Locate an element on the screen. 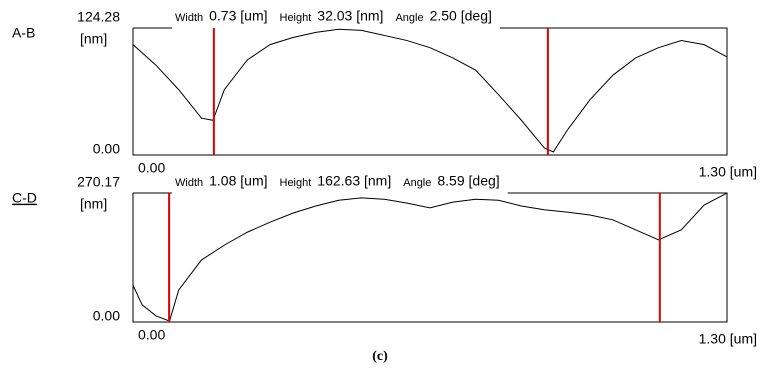 The image size is (761, 379). measure-value: 2.50 [deg] is located at coordinates (461, 16).